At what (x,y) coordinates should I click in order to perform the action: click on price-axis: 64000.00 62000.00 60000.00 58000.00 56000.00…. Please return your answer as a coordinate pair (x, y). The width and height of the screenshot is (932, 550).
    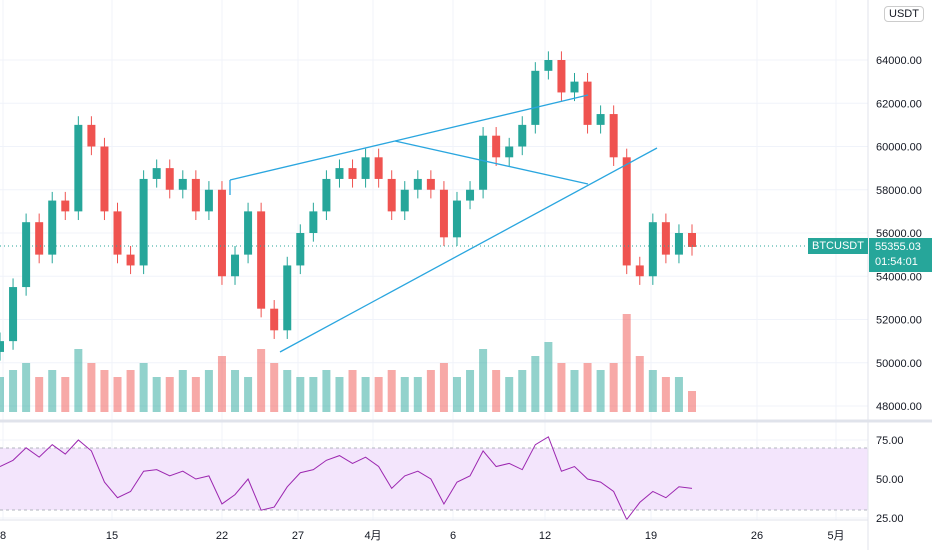
    Looking at the image, I should click on (899, 234).